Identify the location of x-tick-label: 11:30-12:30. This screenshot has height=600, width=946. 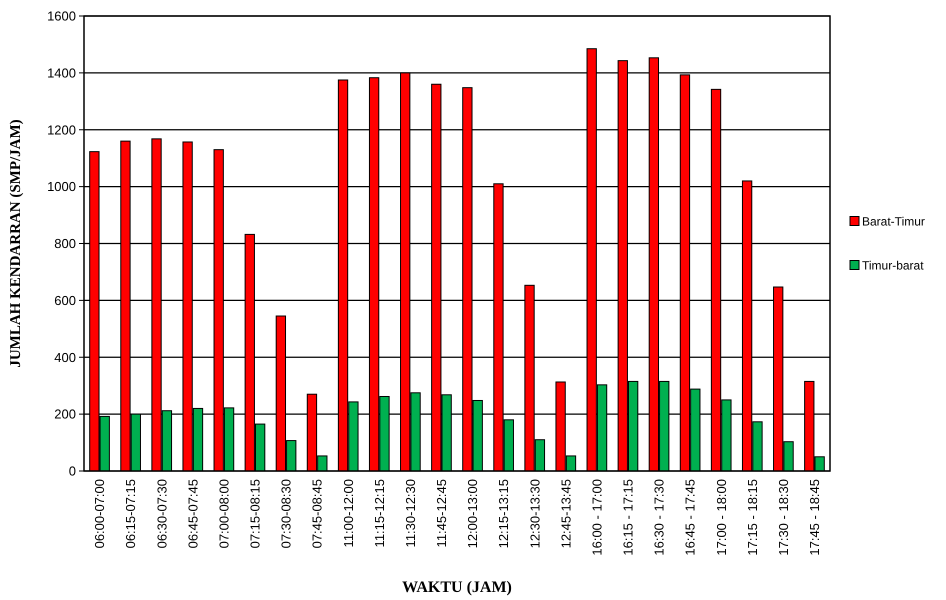
(410, 513).